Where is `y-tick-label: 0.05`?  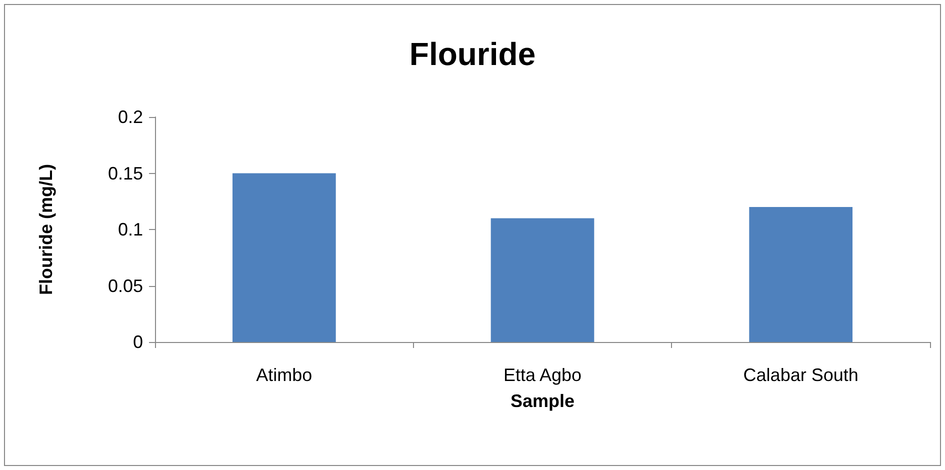
y-tick-label: 0.05 is located at coordinates (125, 286).